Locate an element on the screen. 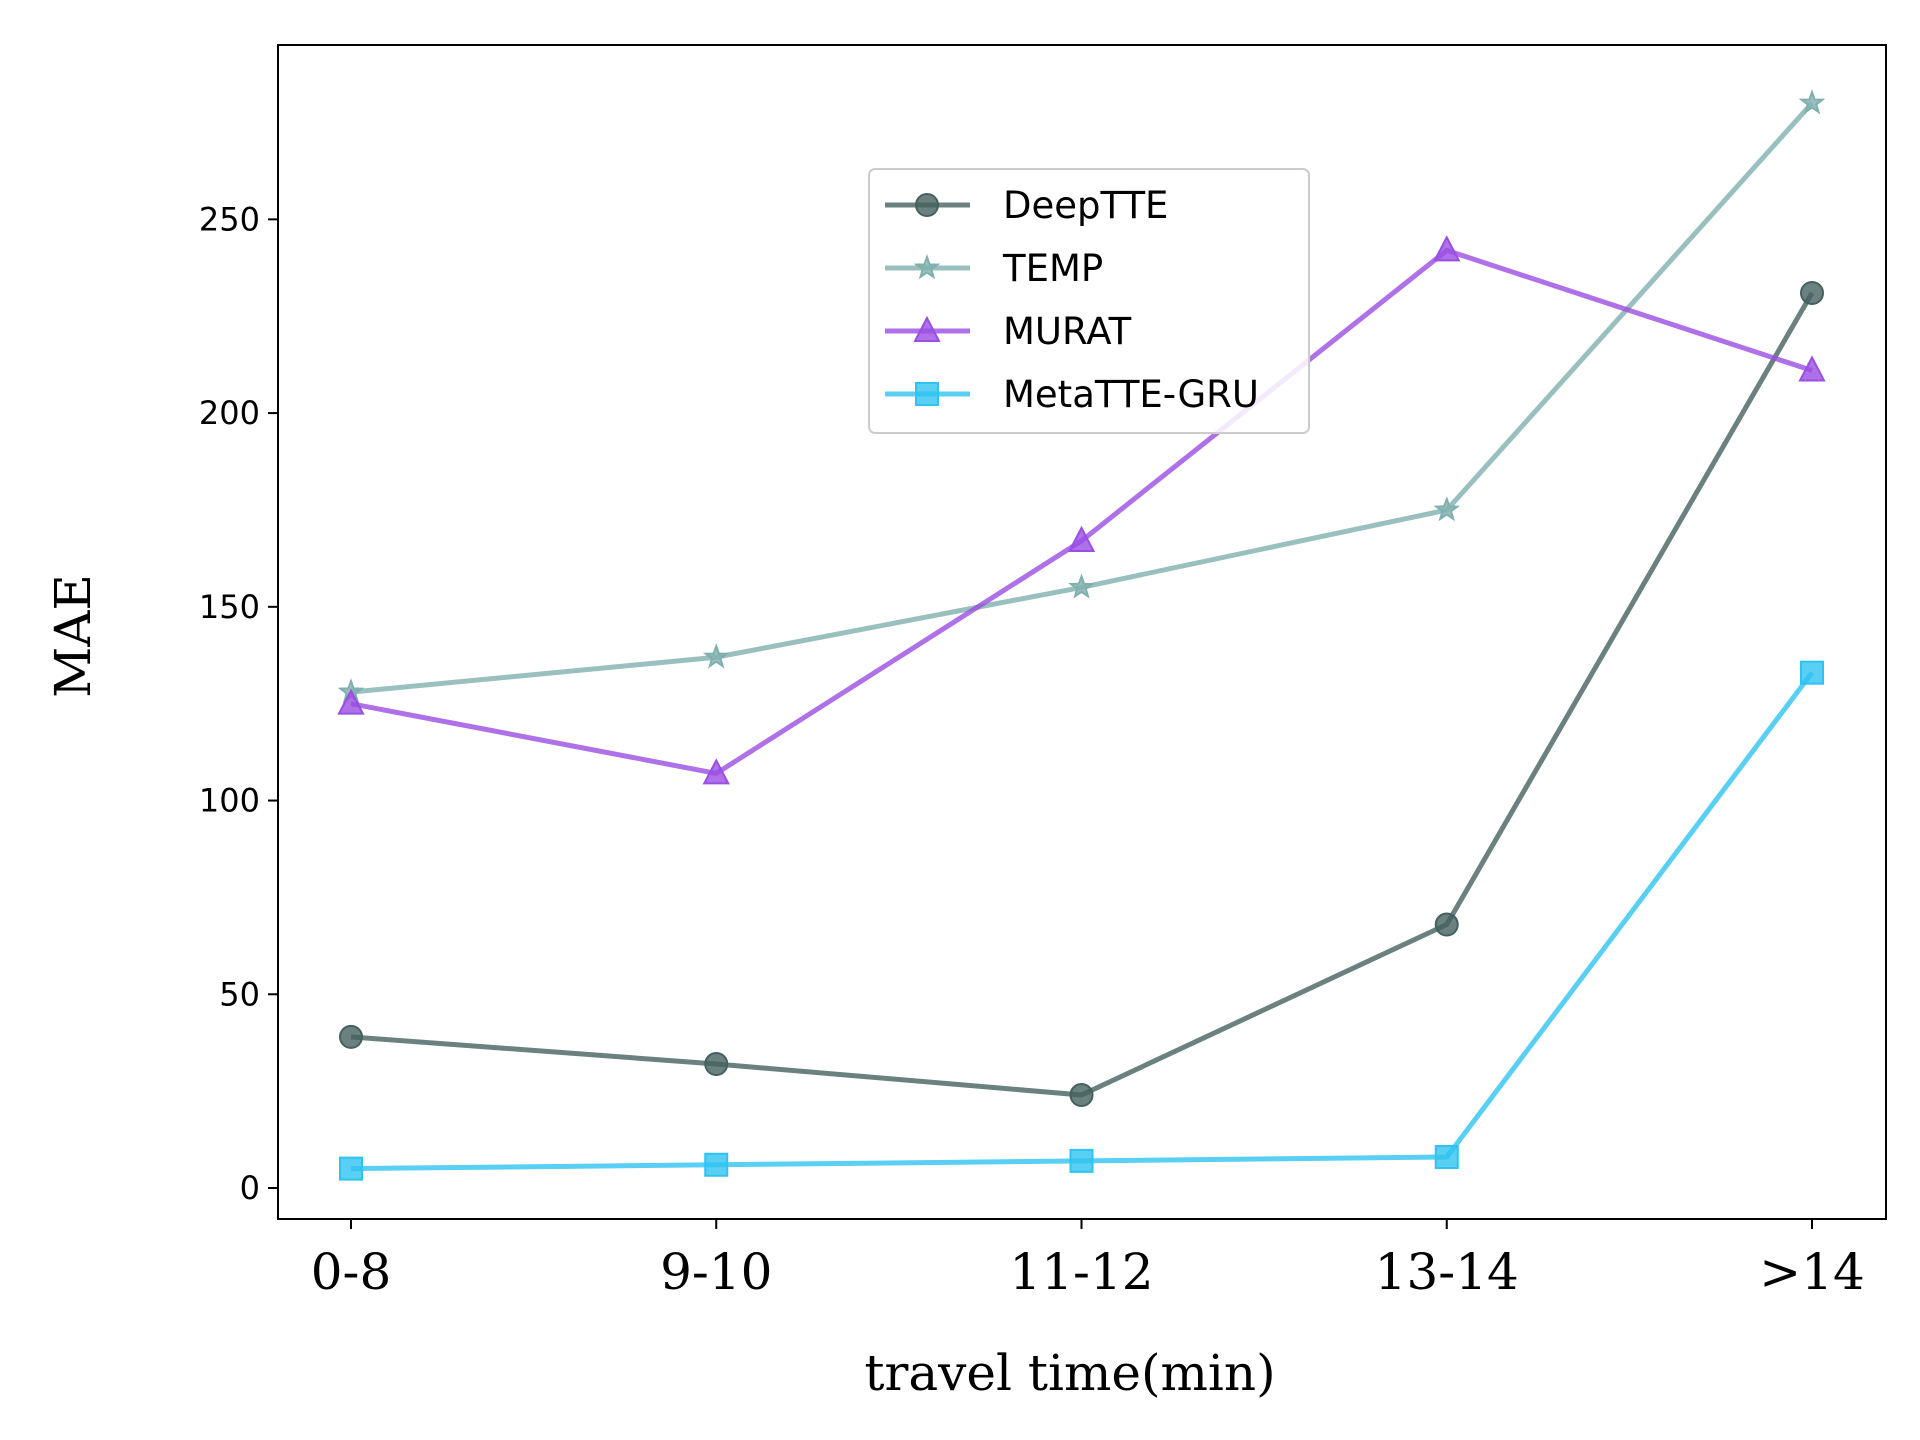 This screenshot has height=1440, width=1920. x-axis-ticks: 0-8 9-10 11-12 13-14 >14 is located at coordinates (1088, 1260).